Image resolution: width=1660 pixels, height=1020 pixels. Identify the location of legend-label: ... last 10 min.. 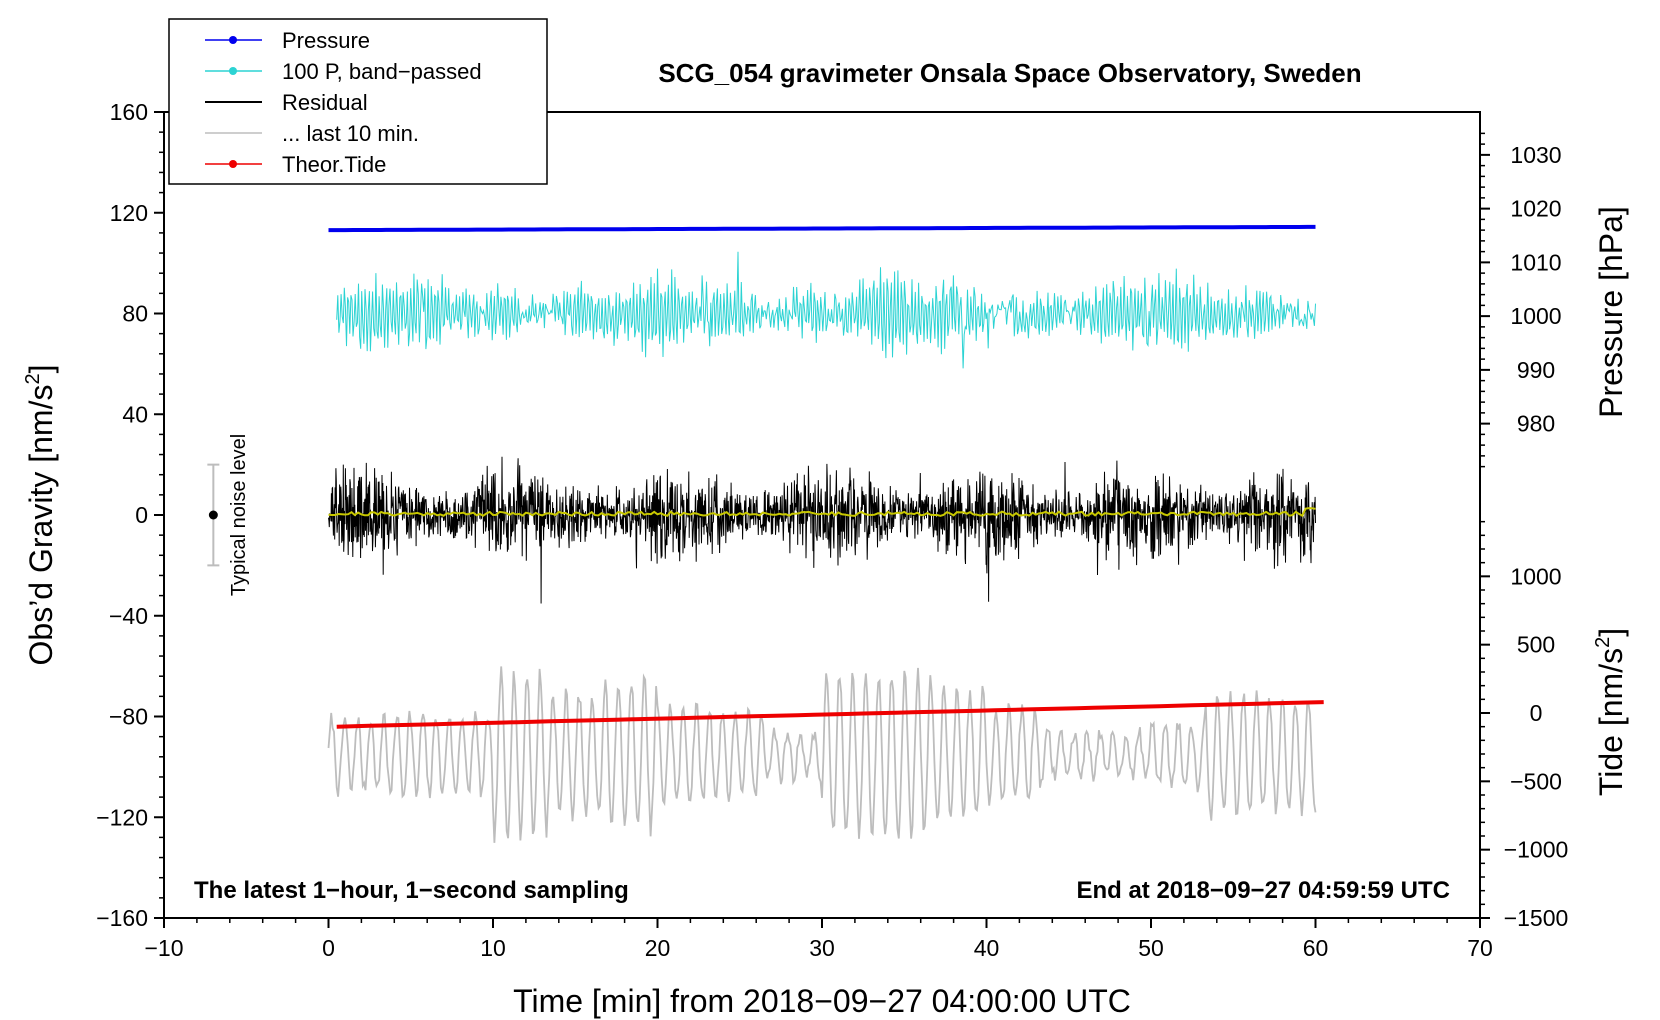
(350, 133).